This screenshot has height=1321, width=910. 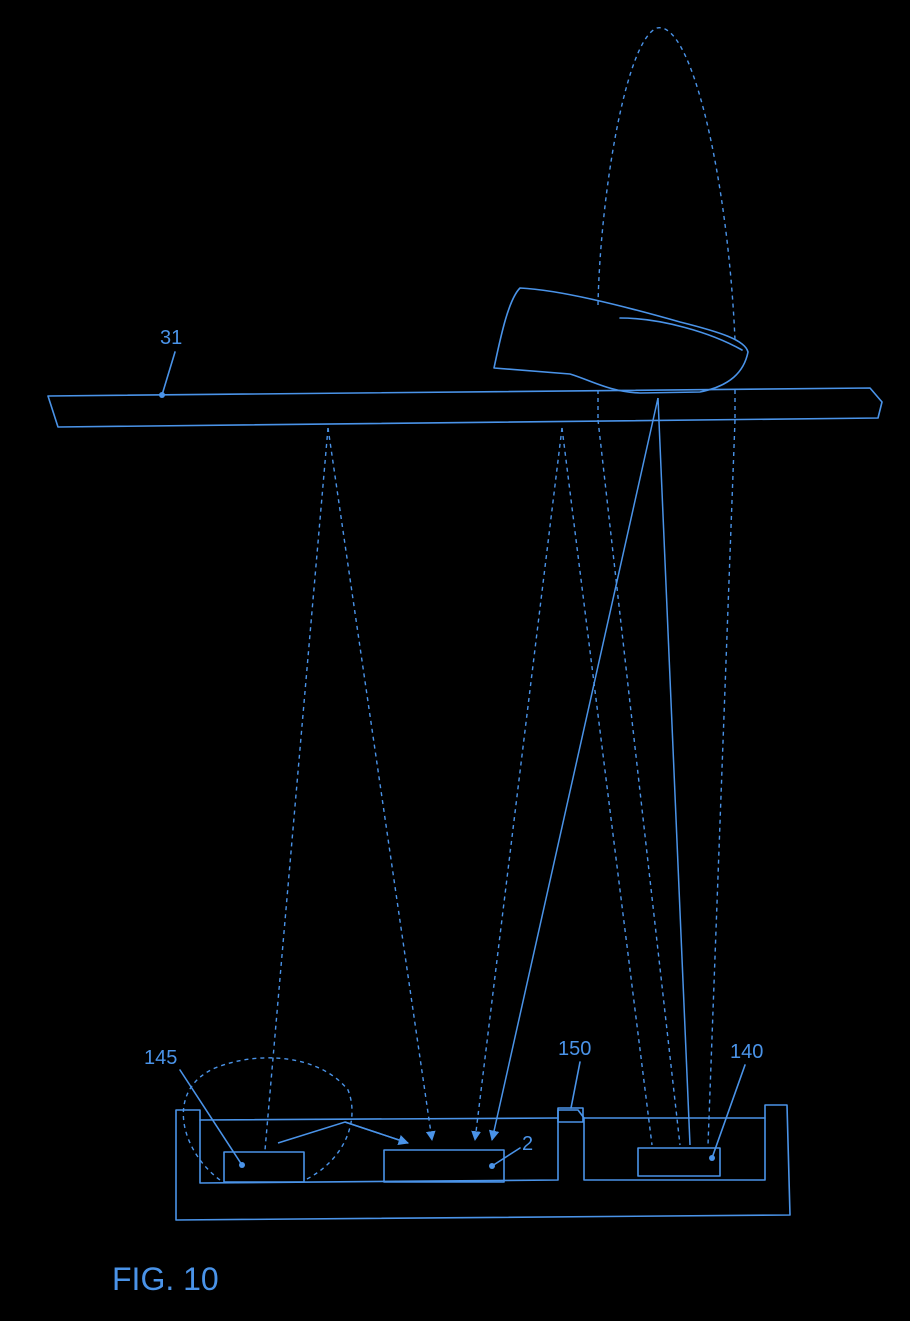 What do you see at coordinates (165, 1279) in the screenshot?
I see `figure-caption: FIG. 10` at bounding box center [165, 1279].